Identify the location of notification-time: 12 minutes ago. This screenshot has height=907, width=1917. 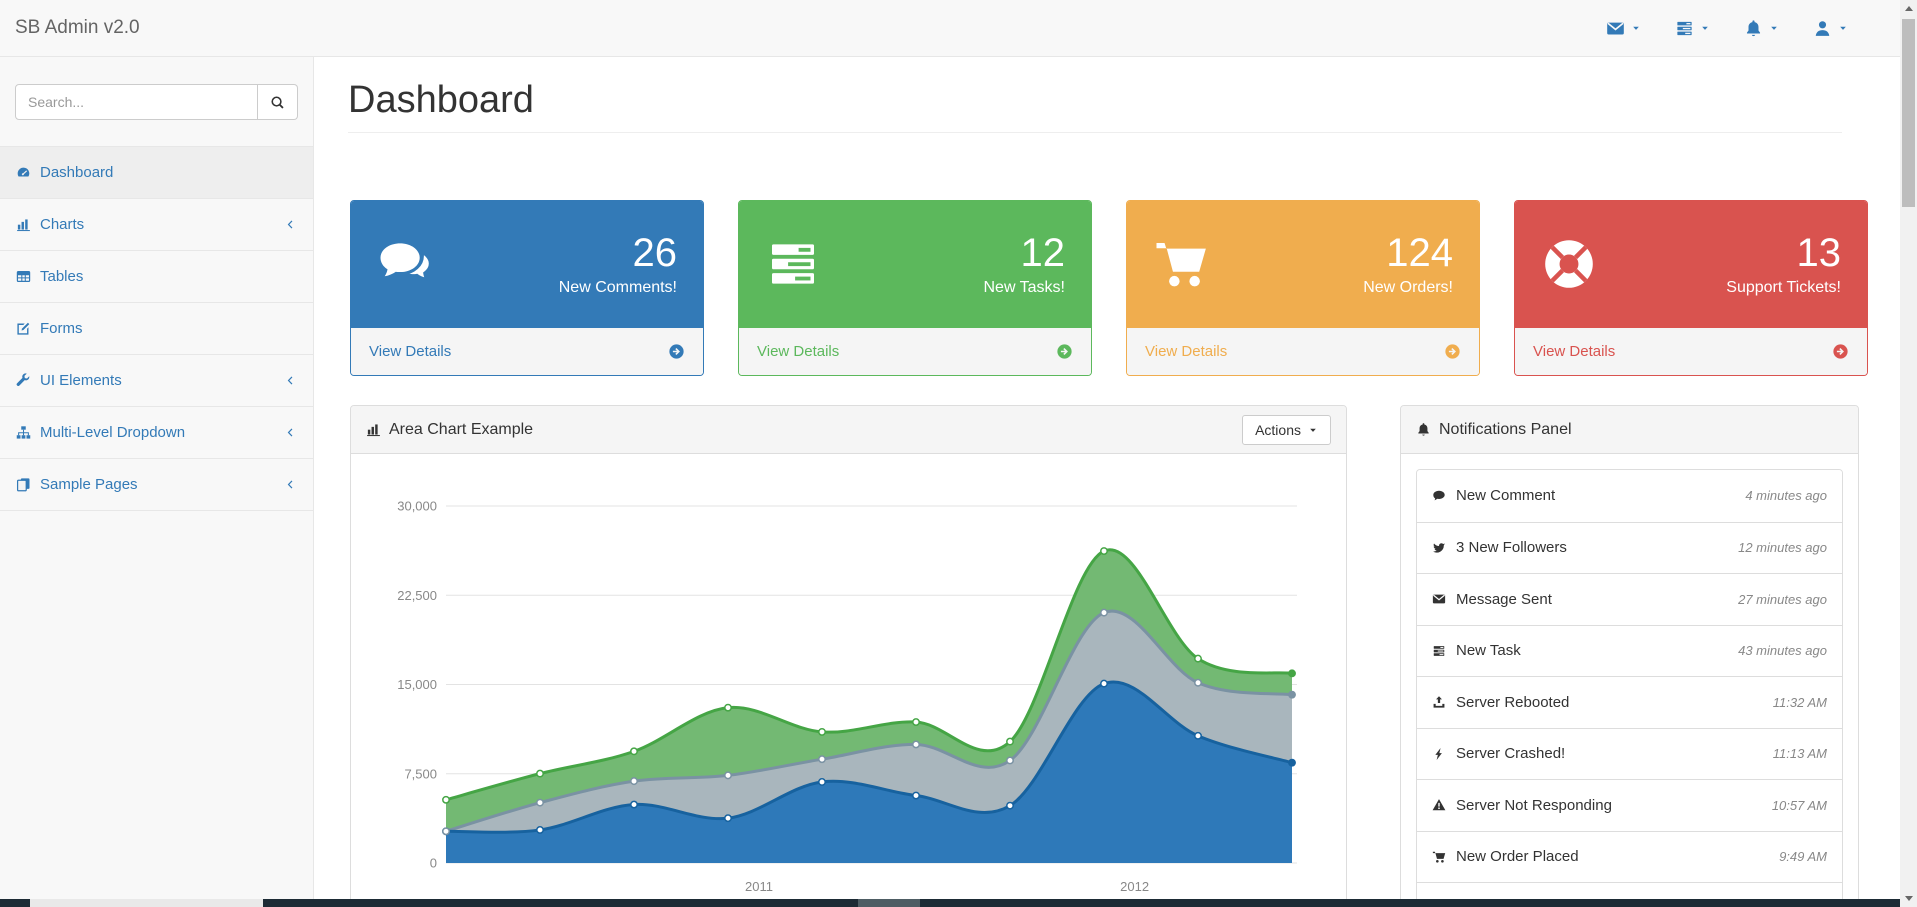
(1782, 548).